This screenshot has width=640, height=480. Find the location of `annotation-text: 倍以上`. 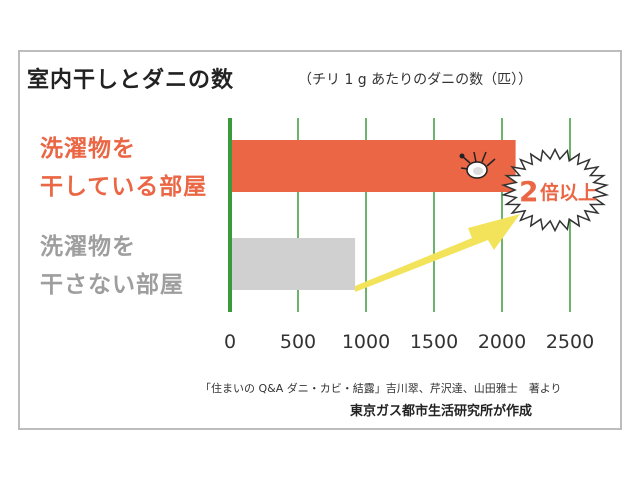

annotation-text: 倍以上 is located at coordinates (568, 192).